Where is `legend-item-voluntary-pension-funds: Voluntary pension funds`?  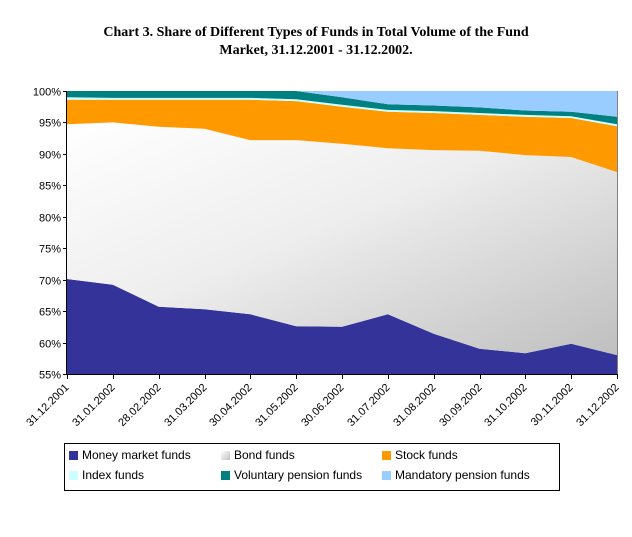 legend-item-voluntary-pension-funds: Voluntary pension funds is located at coordinates (291, 475).